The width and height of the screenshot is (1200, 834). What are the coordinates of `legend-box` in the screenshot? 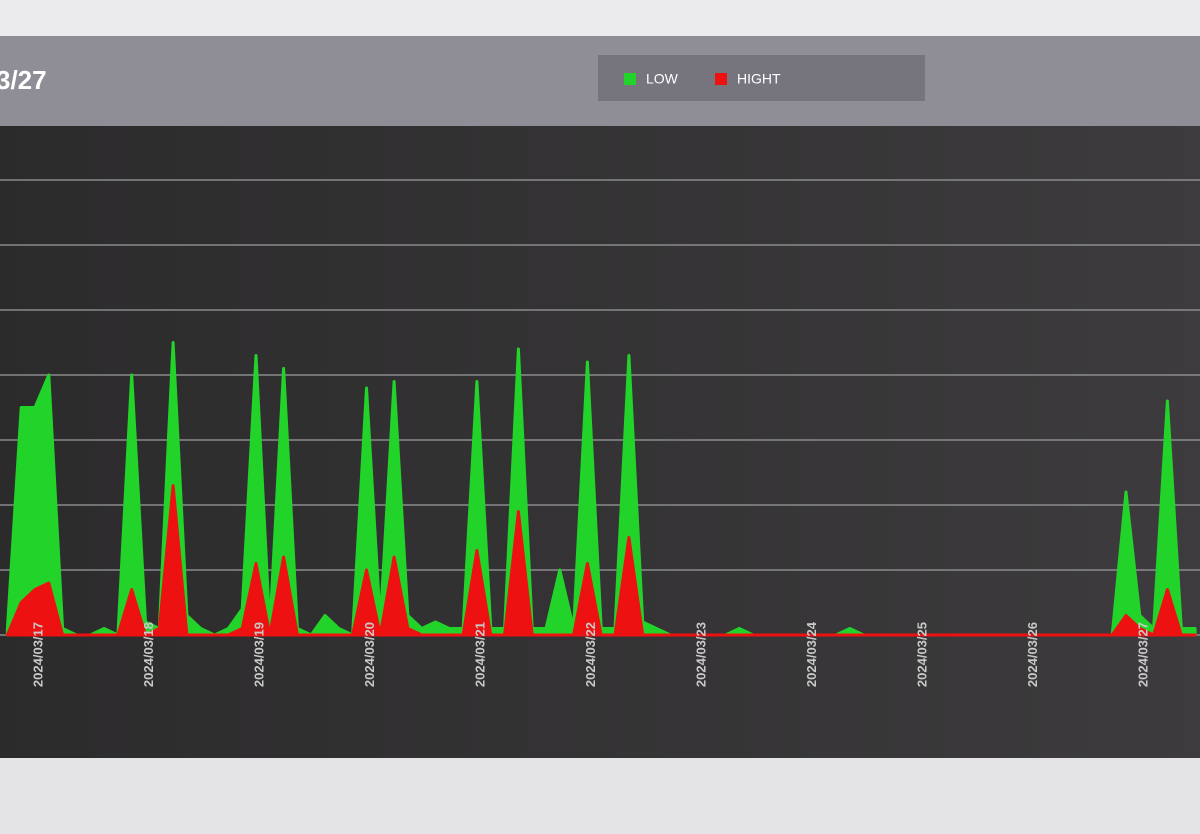 It's located at (761, 78).